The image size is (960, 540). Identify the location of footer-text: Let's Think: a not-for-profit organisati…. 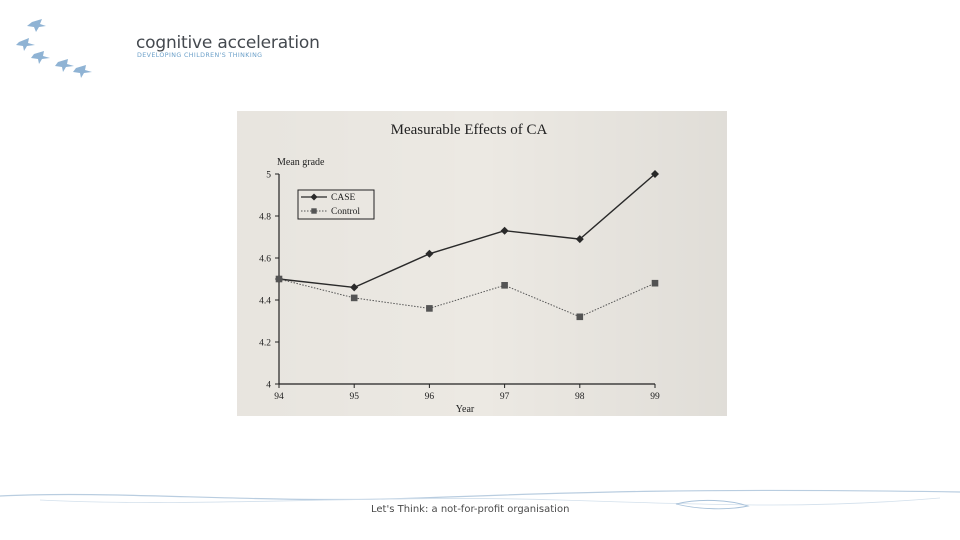
(470, 509).